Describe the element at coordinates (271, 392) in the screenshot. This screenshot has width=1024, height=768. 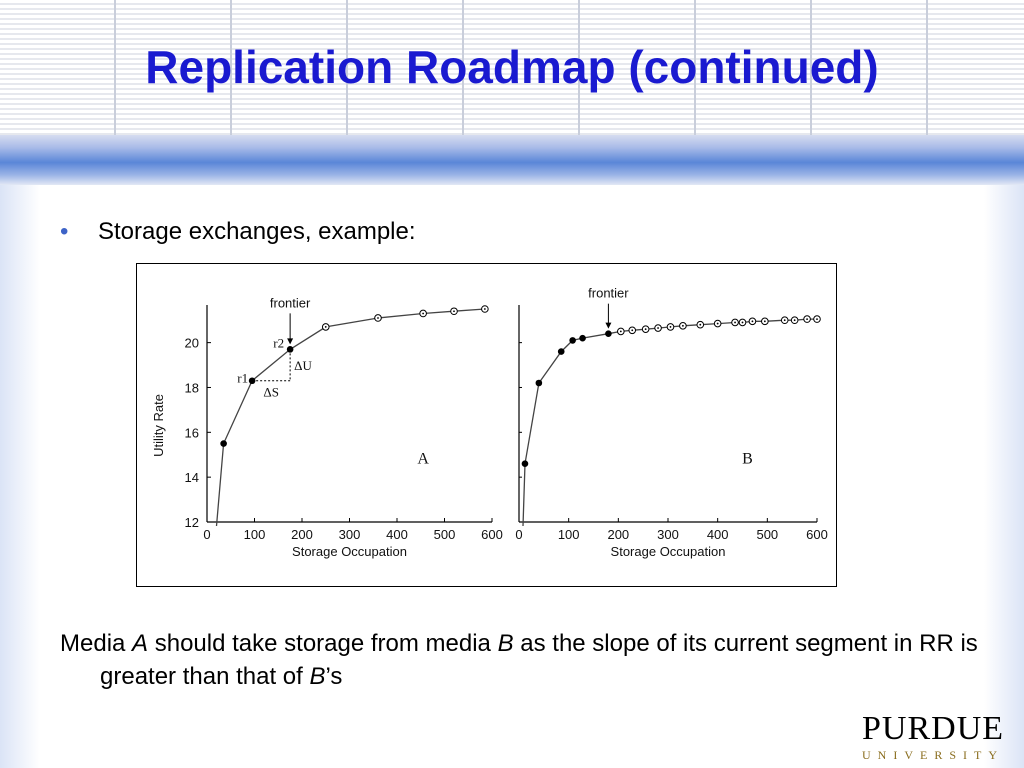
I see `panel-a-delta-s-label: ΔS` at that location.